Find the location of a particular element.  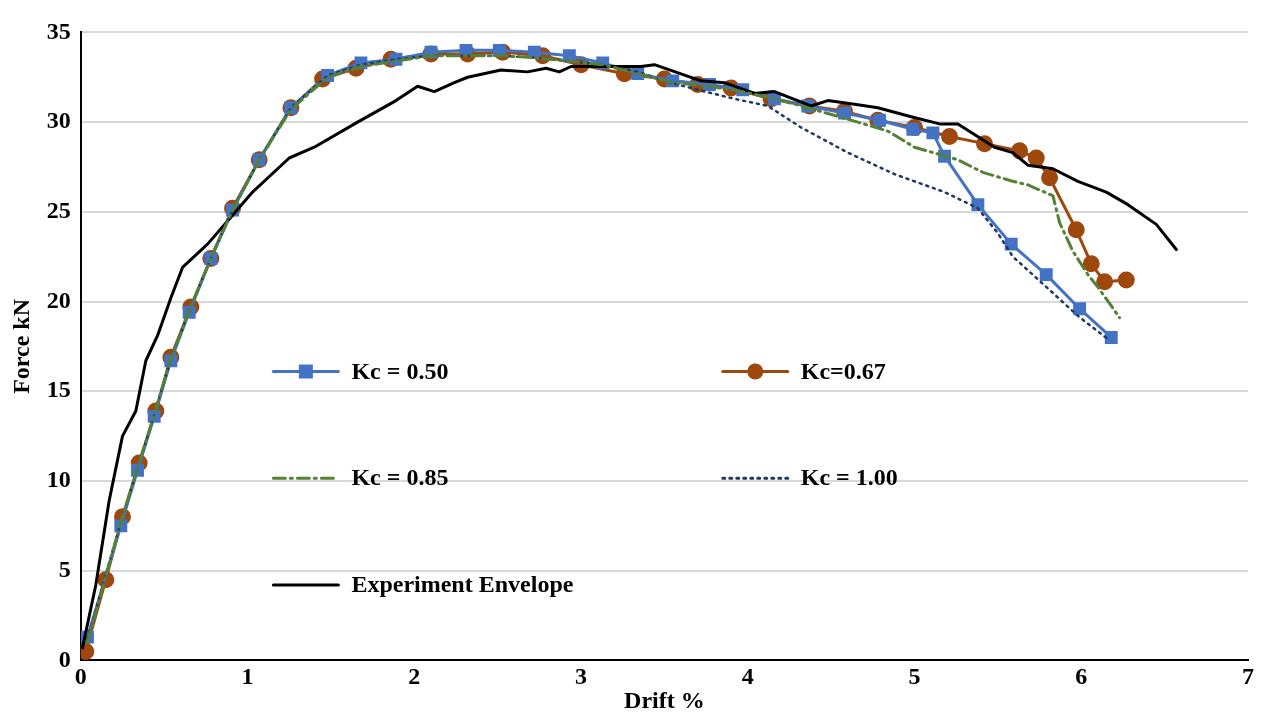

y-tick-label: 20 is located at coordinates (58, 299).